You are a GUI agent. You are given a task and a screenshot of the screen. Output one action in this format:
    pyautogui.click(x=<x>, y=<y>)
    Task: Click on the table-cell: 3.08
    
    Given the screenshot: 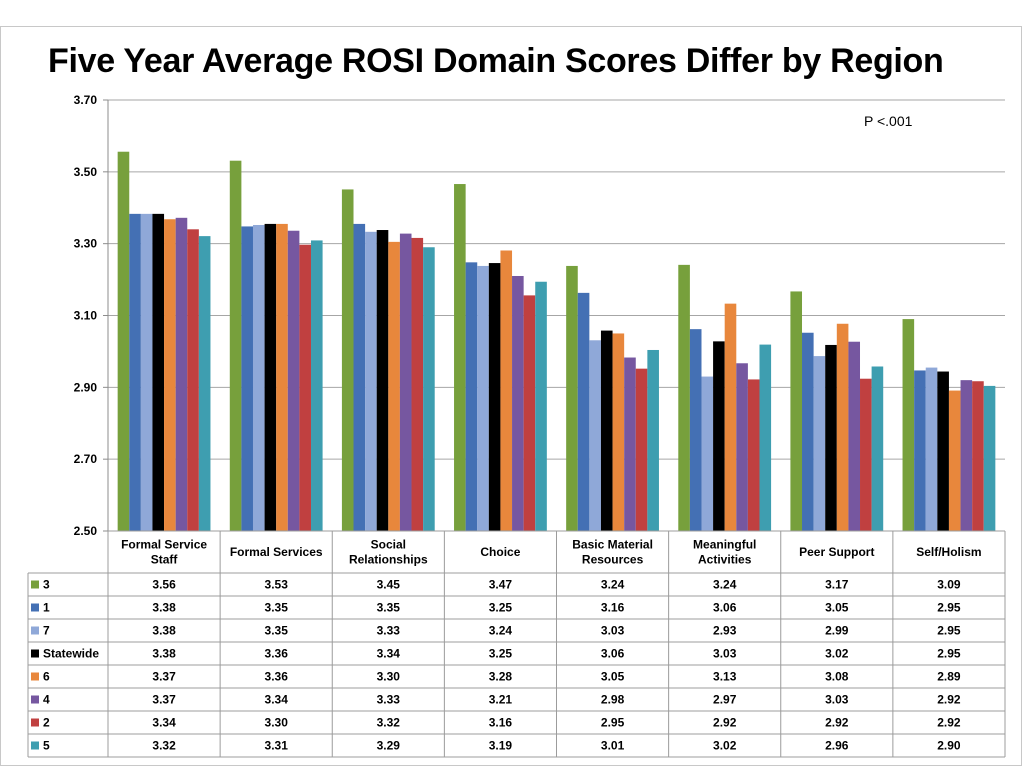 What is the action you would take?
    pyautogui.click(x=837, y=677)
    